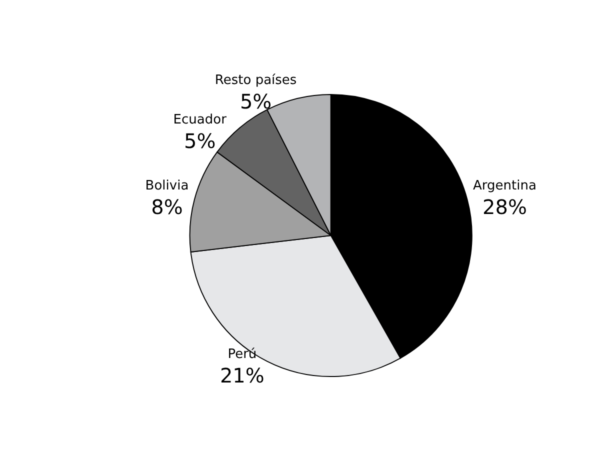 The image size is (603, 471). I want to click on data-label: 8%, so click(167, 206).